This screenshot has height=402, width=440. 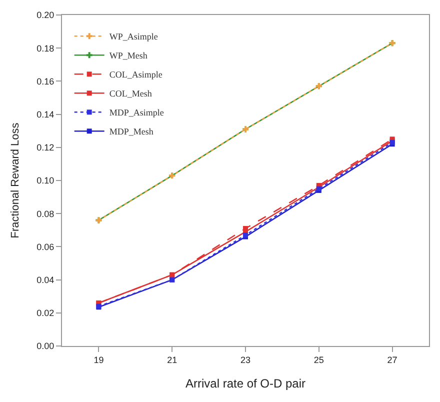 What do you see at coordinates (45, 279) in the screenshot?
I see `y-tick-label: 0.04` at bounding box center [45, 279].